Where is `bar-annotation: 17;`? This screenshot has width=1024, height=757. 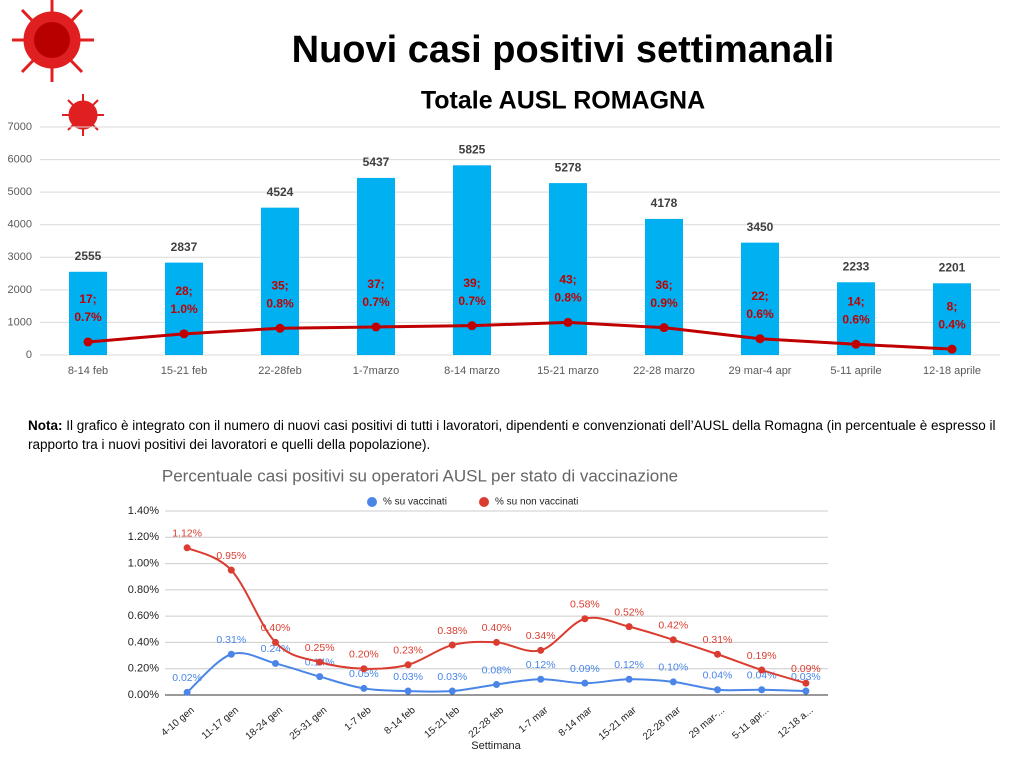 bar-annotation: 17; is located at coordinates (87, 299).